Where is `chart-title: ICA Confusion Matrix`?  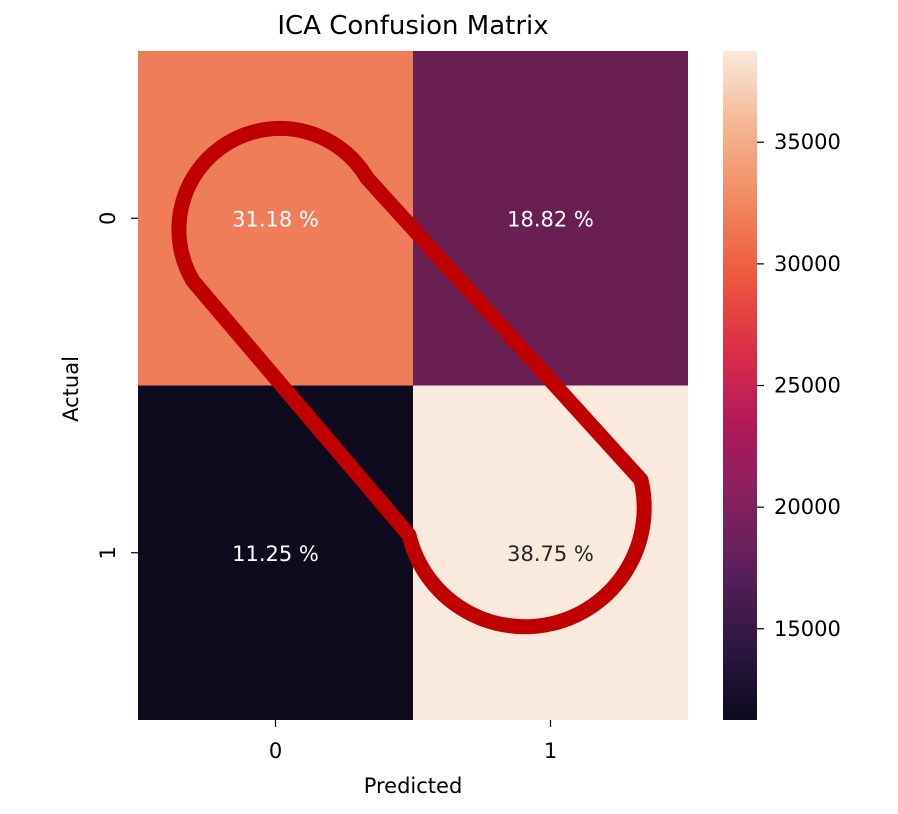 chart-title: ICA Confusion Matrix is located at coordinates (412, 26).